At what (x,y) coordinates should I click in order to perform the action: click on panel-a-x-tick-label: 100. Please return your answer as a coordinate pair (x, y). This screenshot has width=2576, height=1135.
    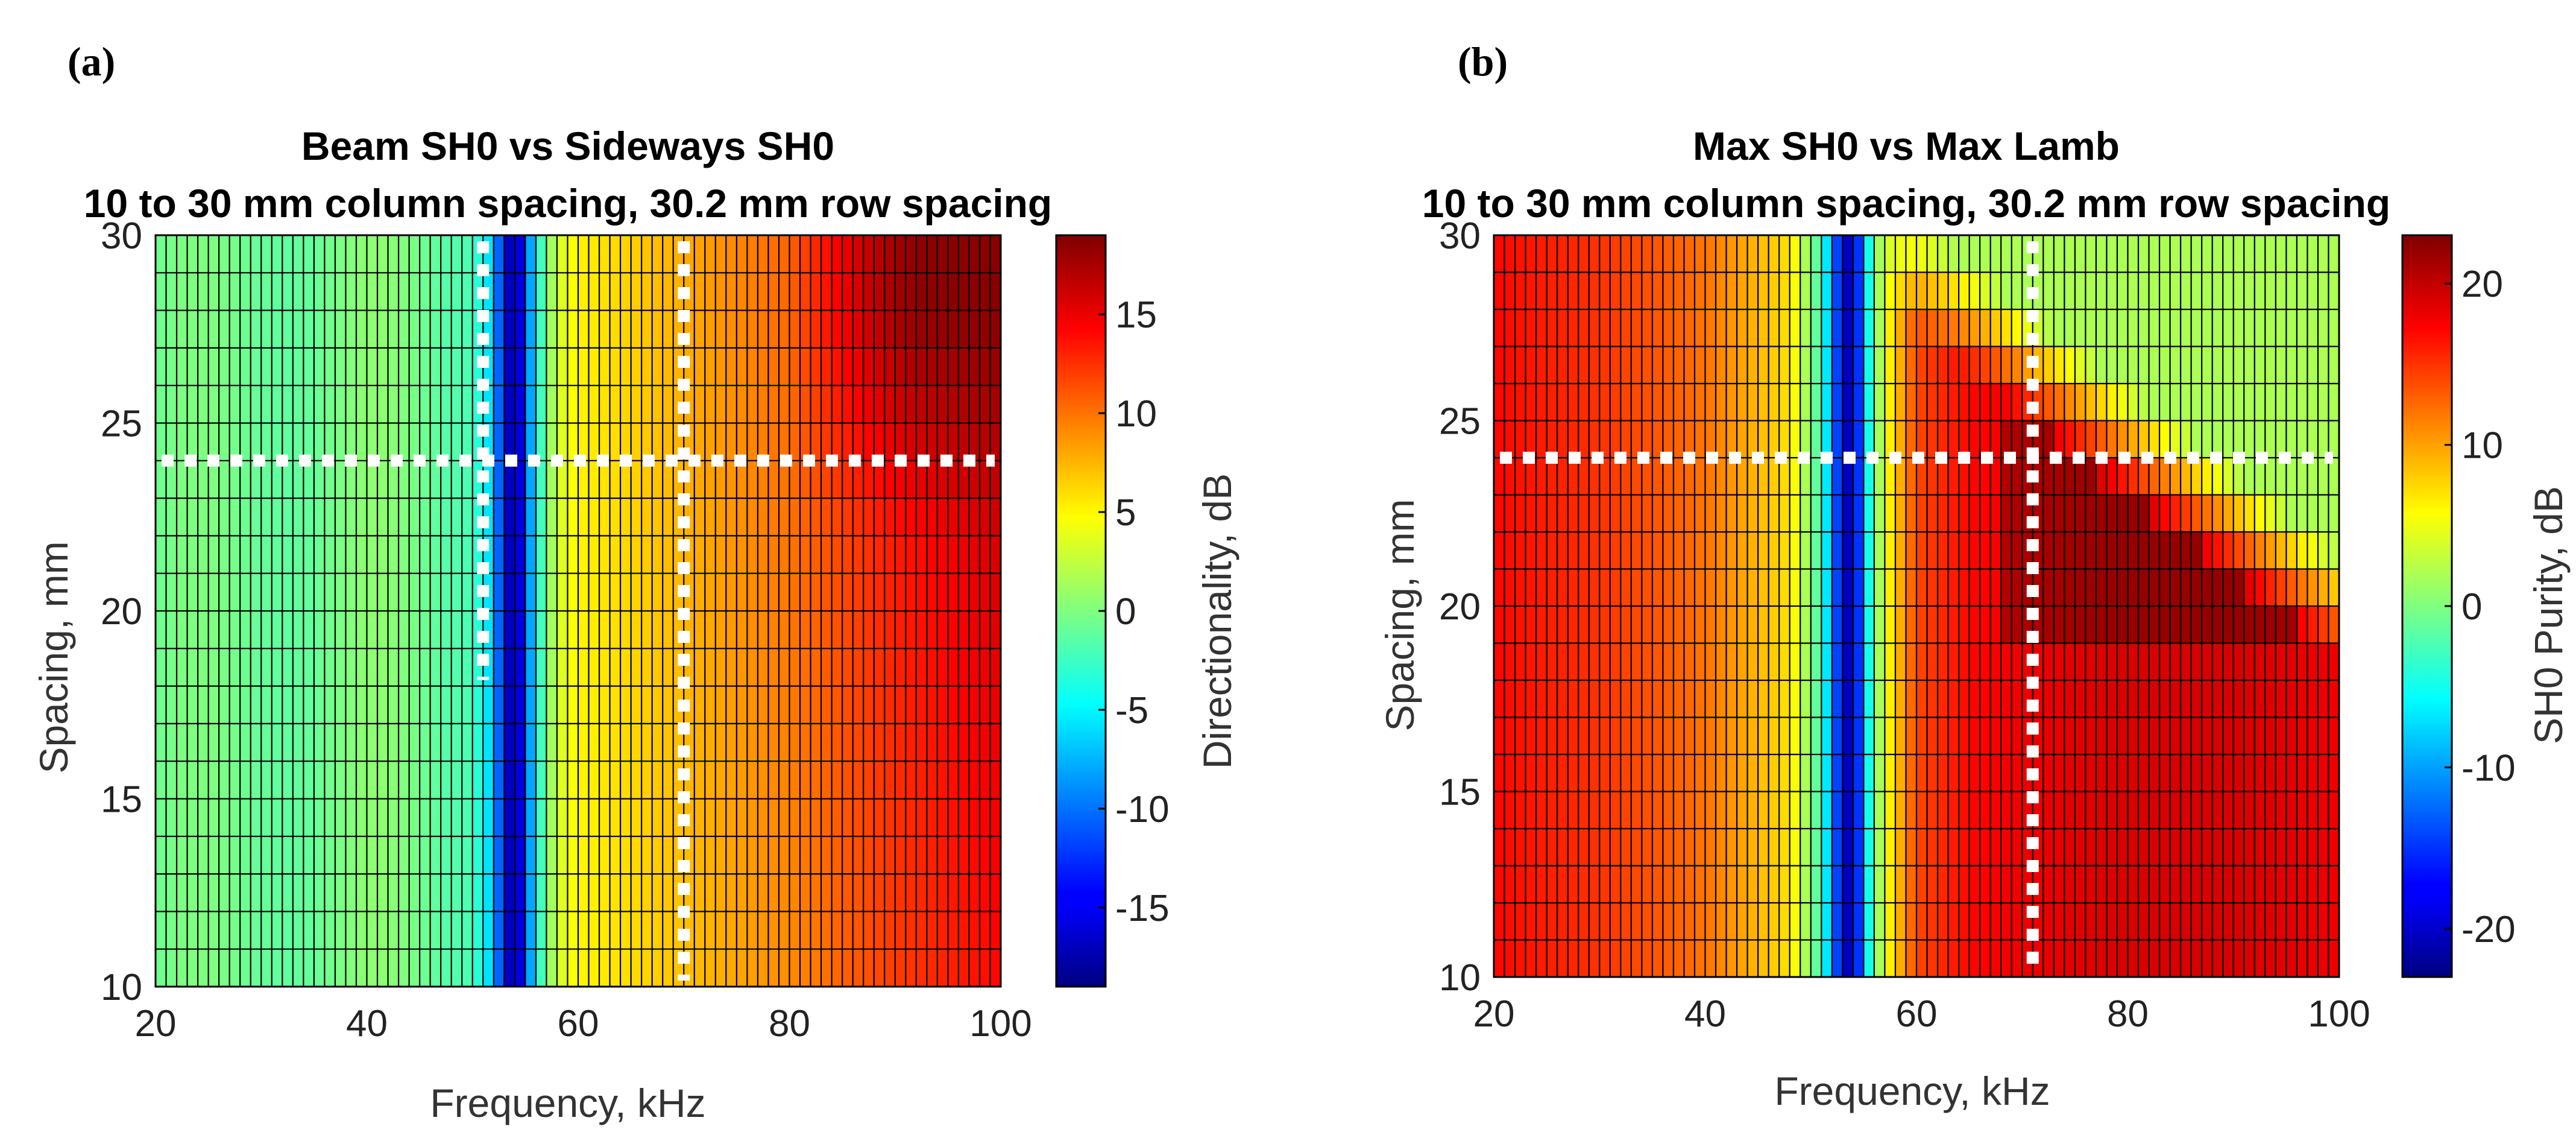
    Looking at the image, I should click on (1000, 1024).